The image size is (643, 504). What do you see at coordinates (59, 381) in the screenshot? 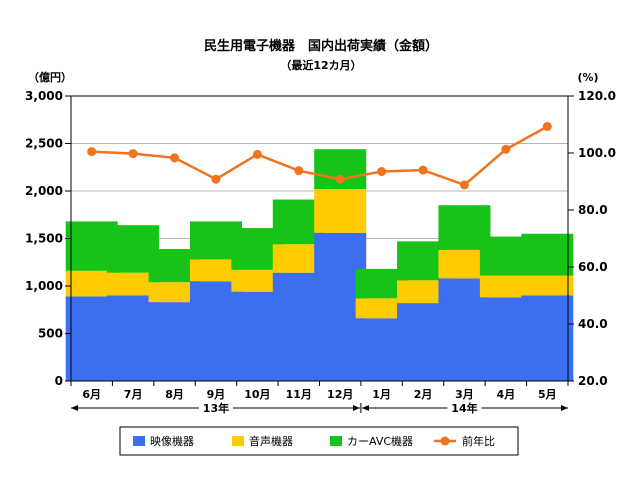
I see `left-axis-tick-label: 0` at bounding box center [59, 381].